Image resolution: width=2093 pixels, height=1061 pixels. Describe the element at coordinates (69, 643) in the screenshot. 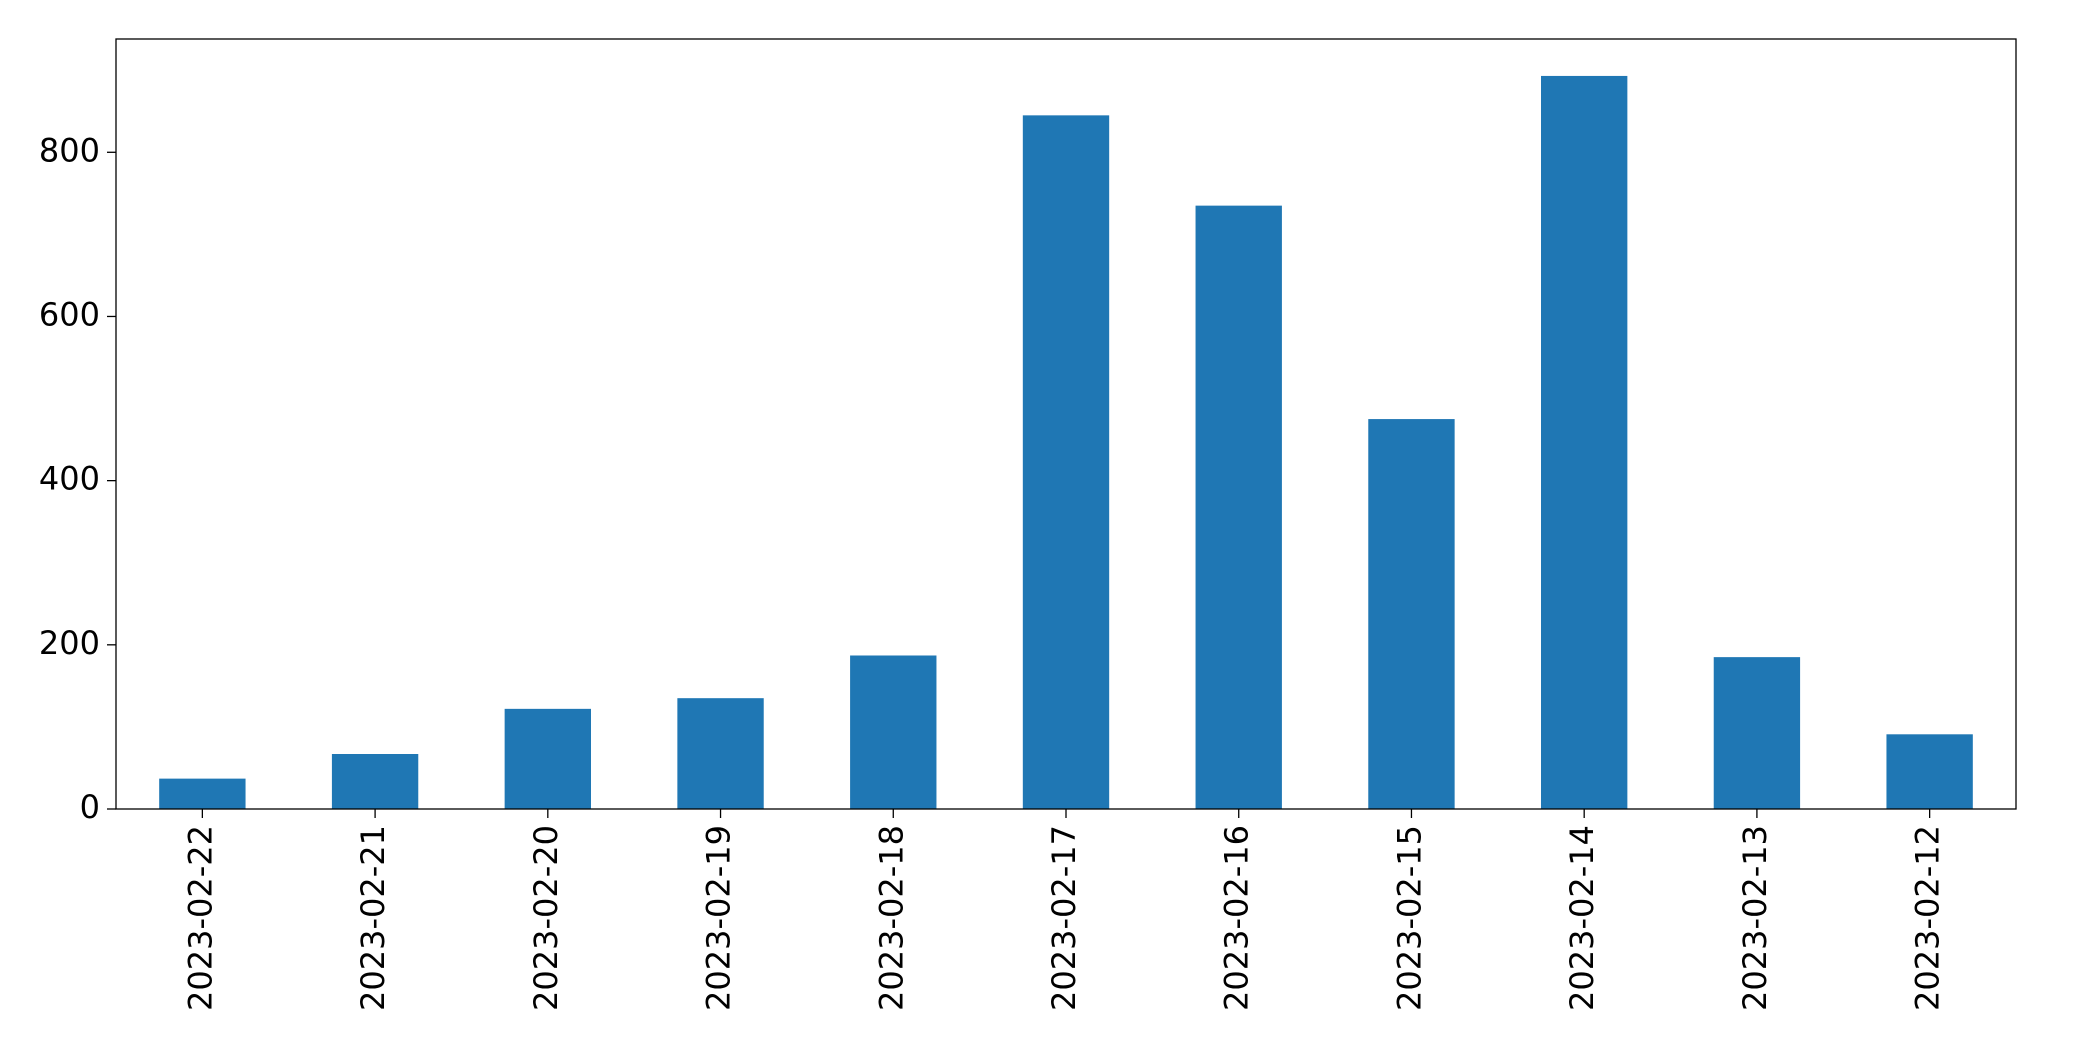

I see `y-tick-label: 200` at that location.